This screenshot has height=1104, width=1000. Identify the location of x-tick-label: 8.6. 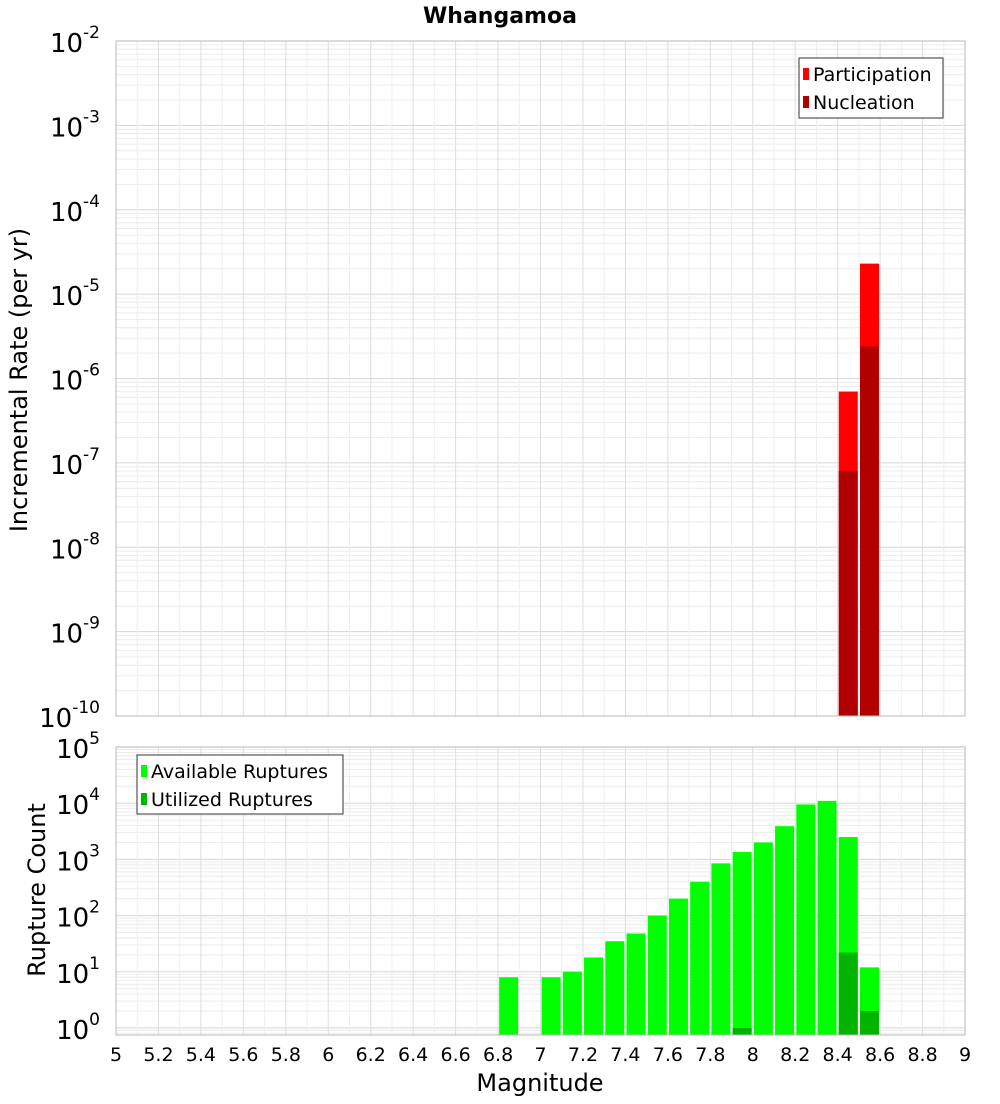
(880, 1055).